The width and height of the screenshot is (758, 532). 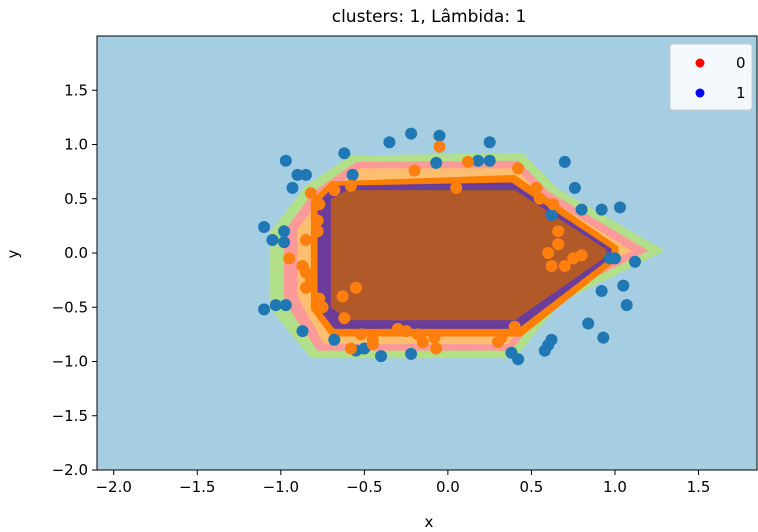 I want to click on y-tick-label: −2.0, so click(x=70, y=470).